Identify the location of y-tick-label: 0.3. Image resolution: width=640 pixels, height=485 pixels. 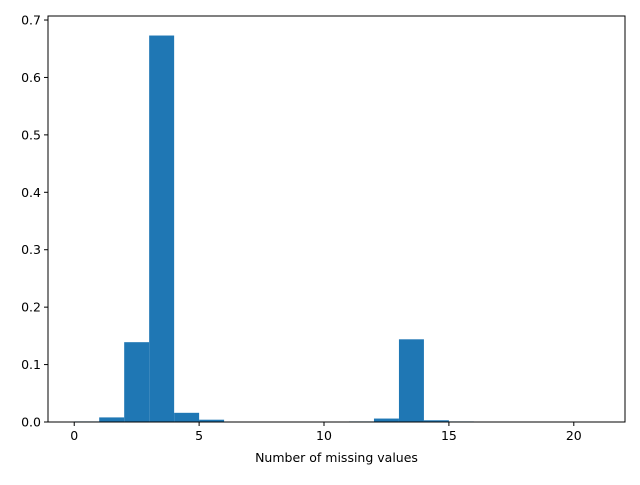
(31, 249).